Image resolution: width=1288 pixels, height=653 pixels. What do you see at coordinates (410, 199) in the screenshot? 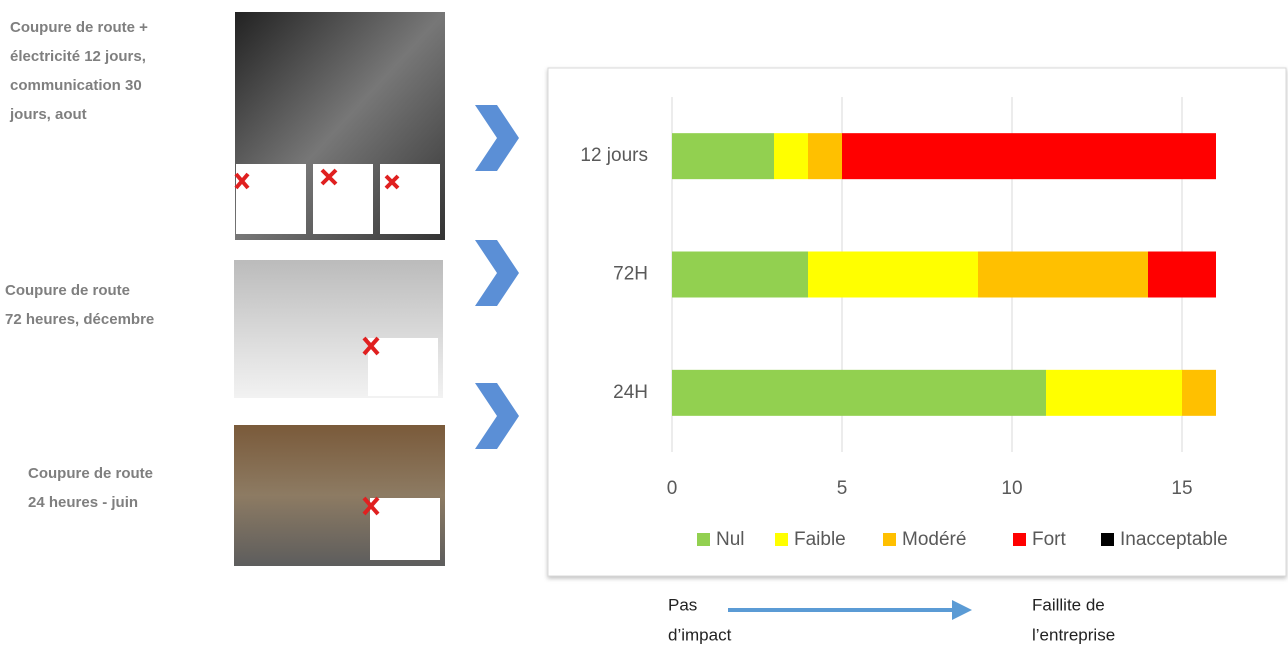
I see `icon-power` at bounding box center [410, 199].